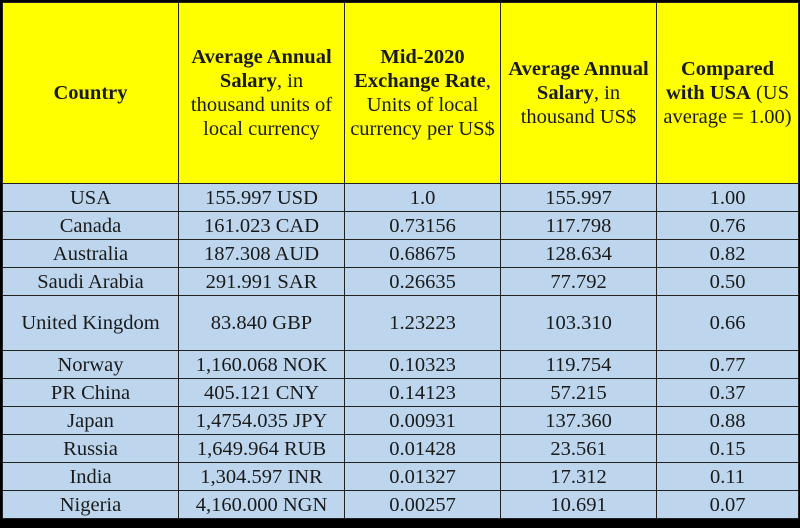 This screenshot has height=528, width=800. Describe the element at coordinates (727, 197) in the screenshot. I see `cell-compare: 1.00` at that location.